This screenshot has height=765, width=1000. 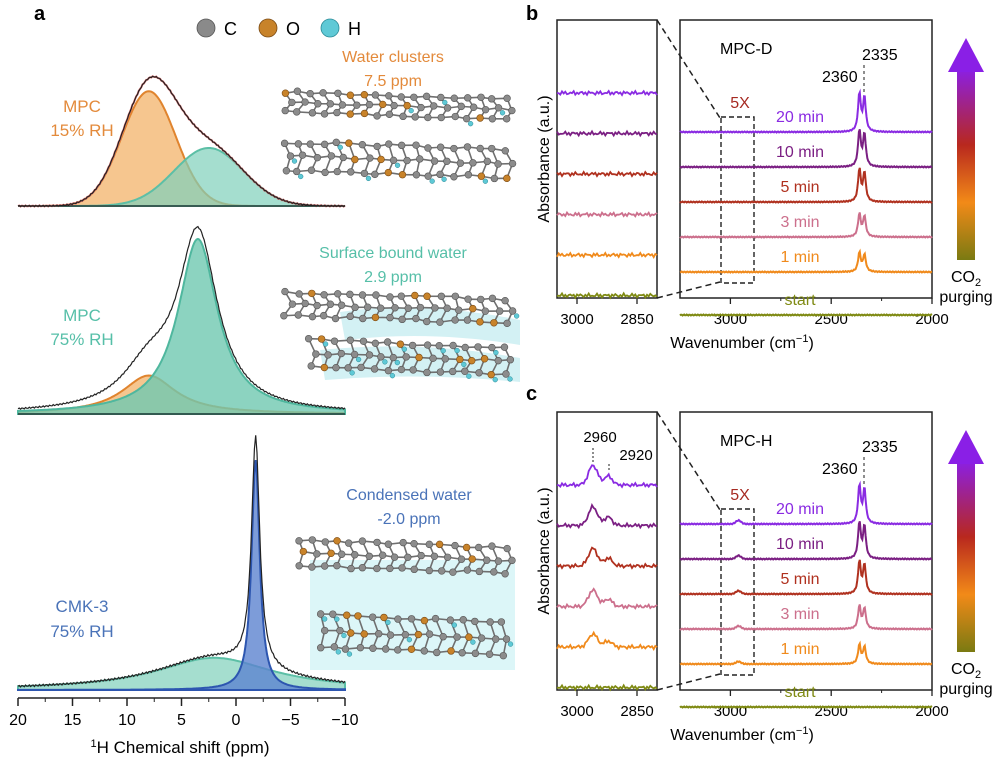 I want to click on structure-value: -2.0 ppm, so click(x=408, y=519).